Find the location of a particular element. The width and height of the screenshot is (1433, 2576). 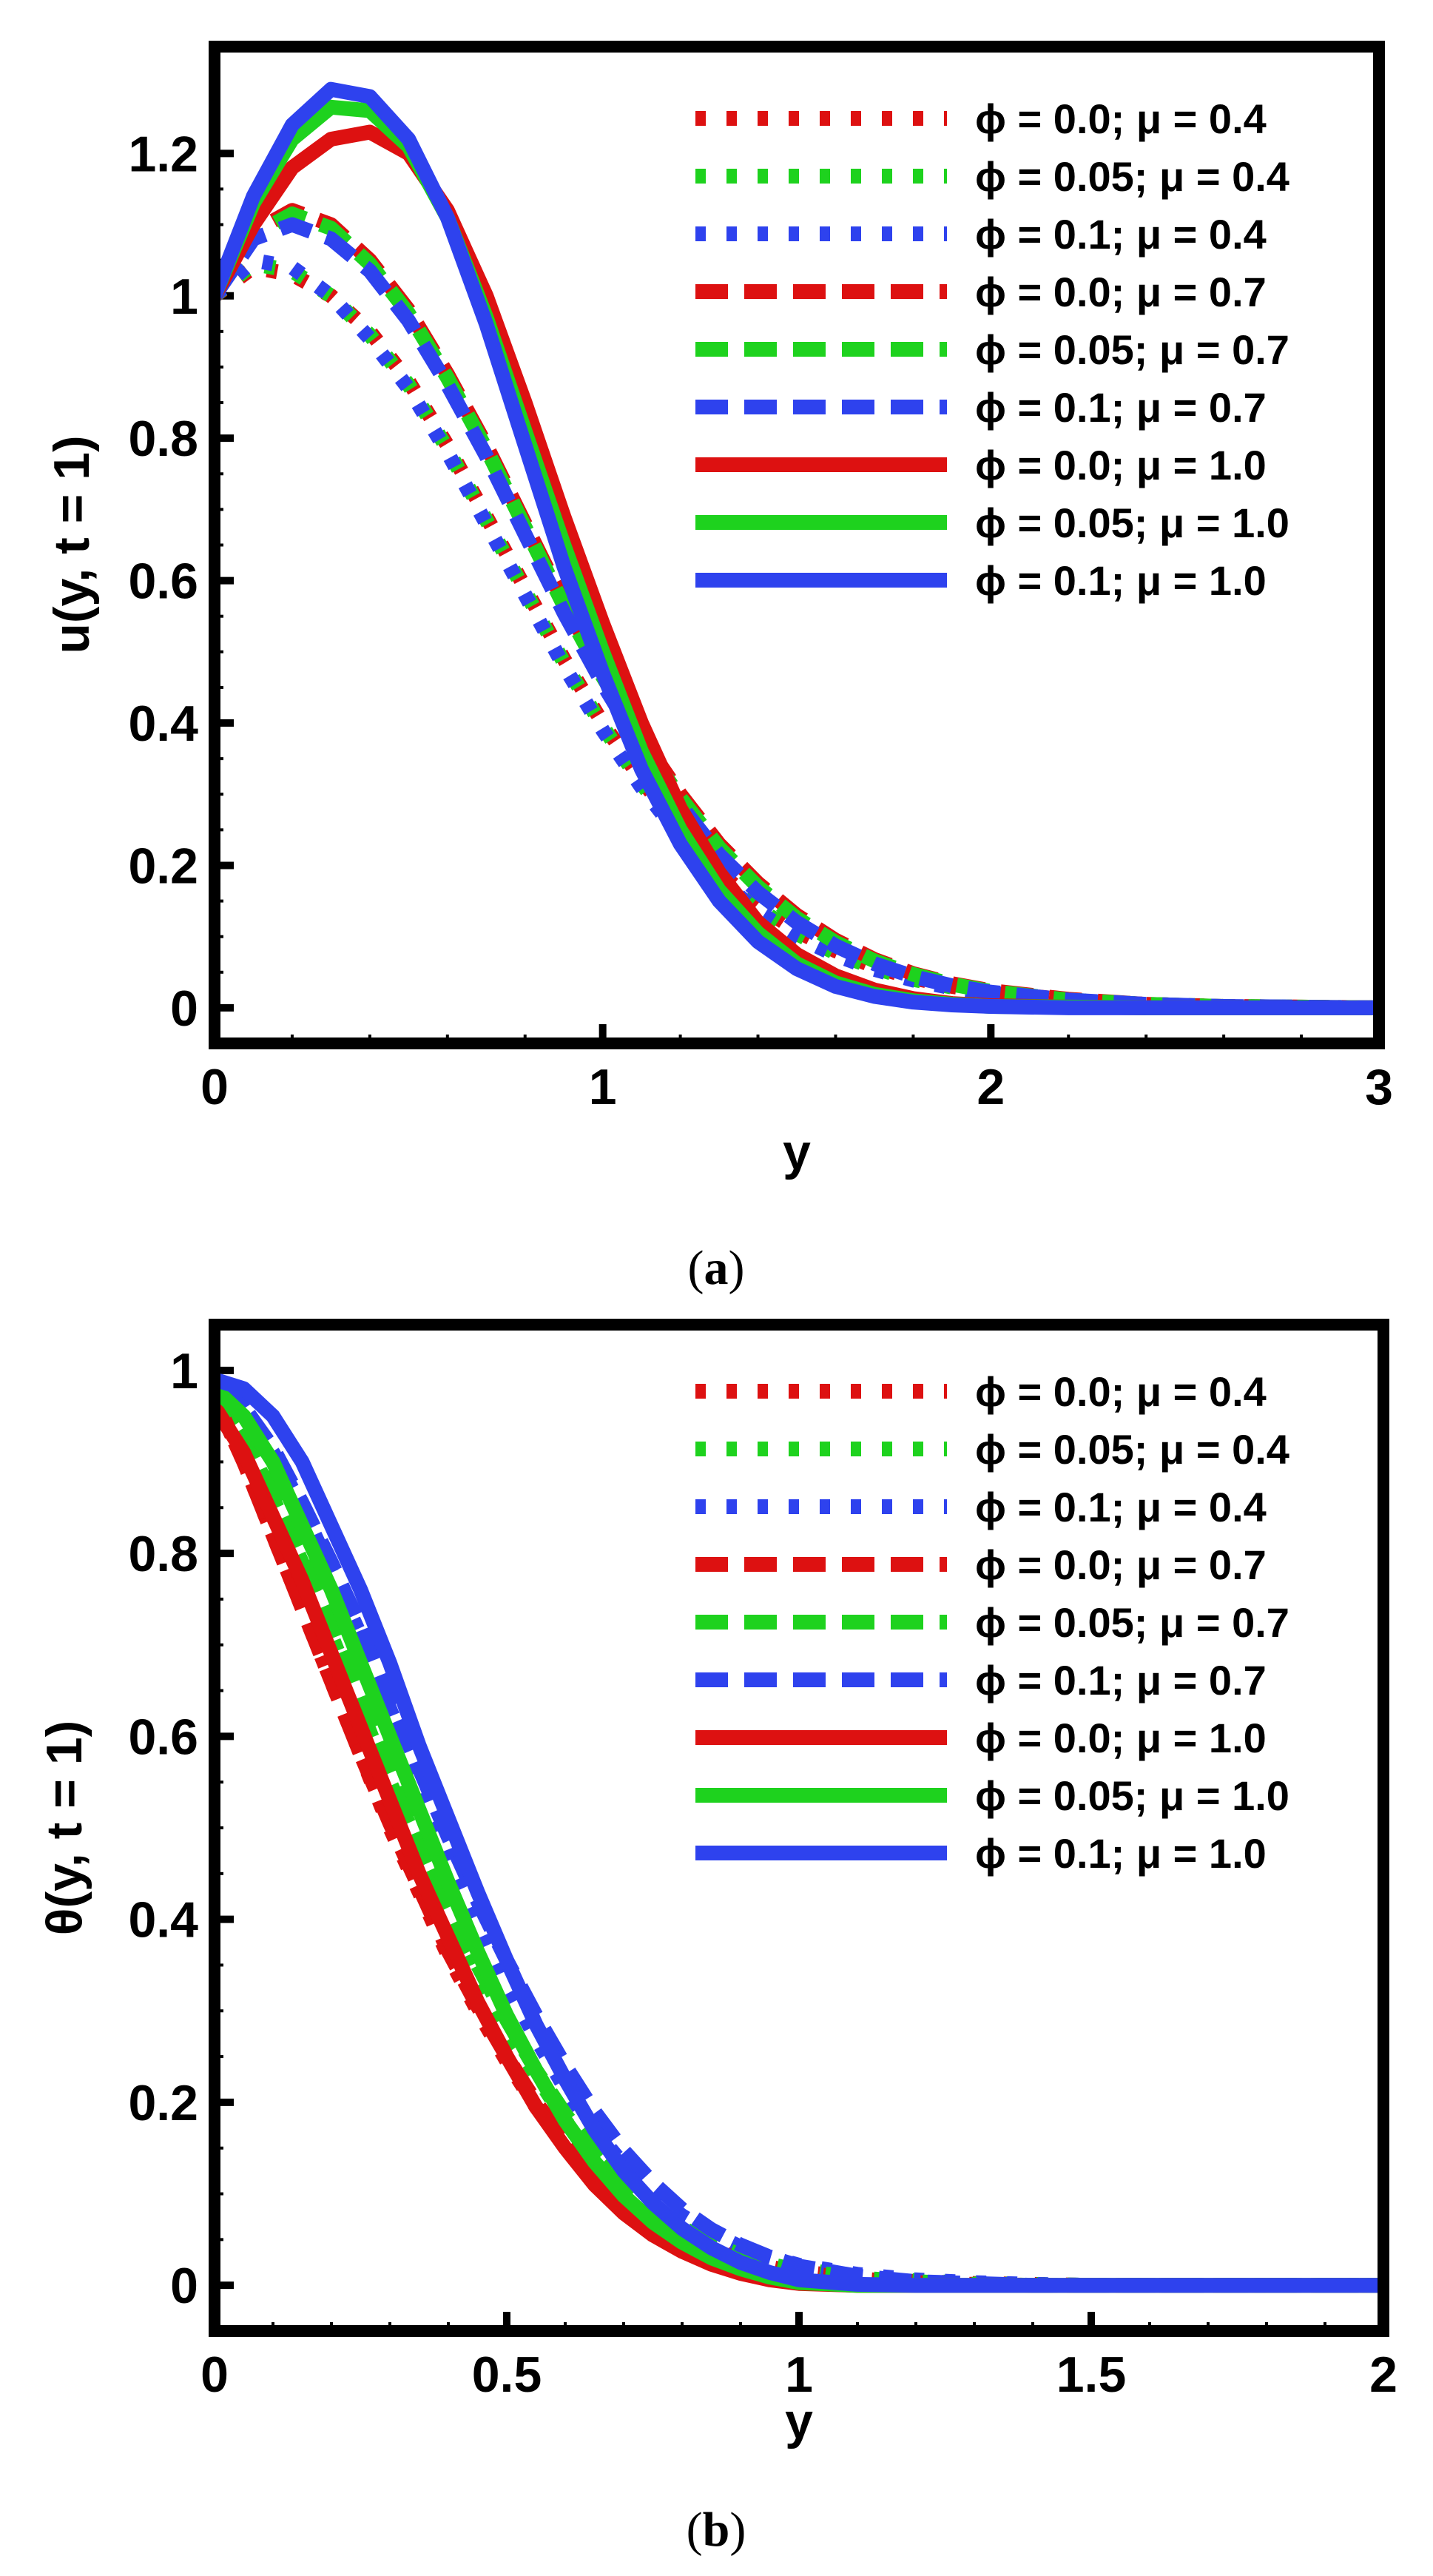

y-tick-label-b-1: 0.2 is located at coordinates (163, 2103).